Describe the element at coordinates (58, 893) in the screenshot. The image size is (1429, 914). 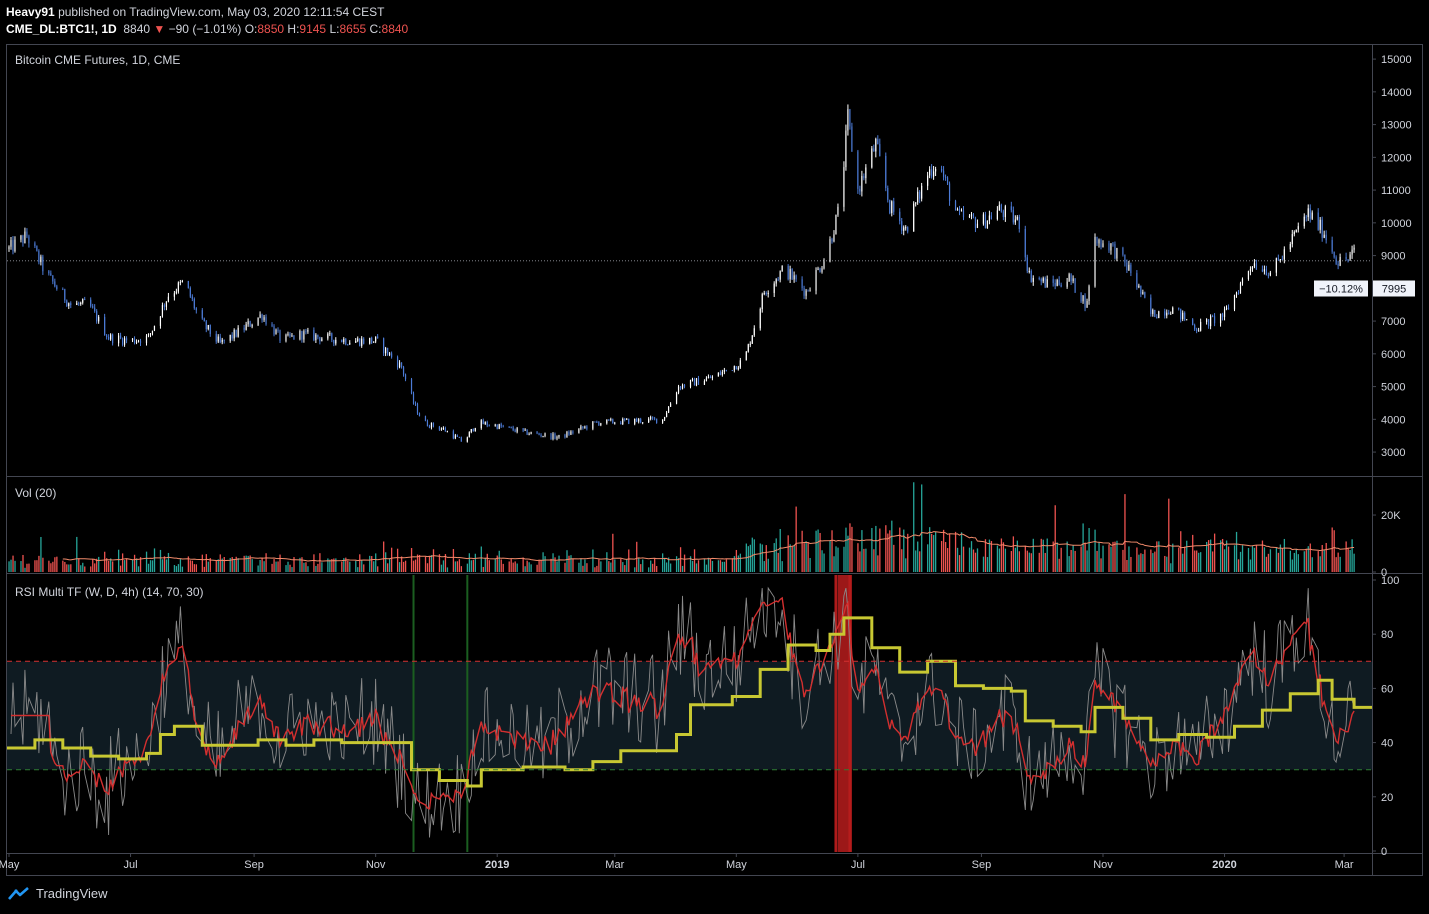
I see `footer-brand: TradingView` at that location.